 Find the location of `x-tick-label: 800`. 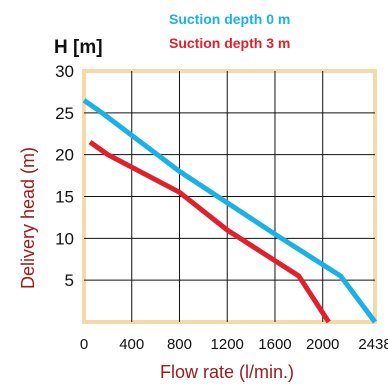

x-tick-label: 800 is located at coordinates (179, 344).